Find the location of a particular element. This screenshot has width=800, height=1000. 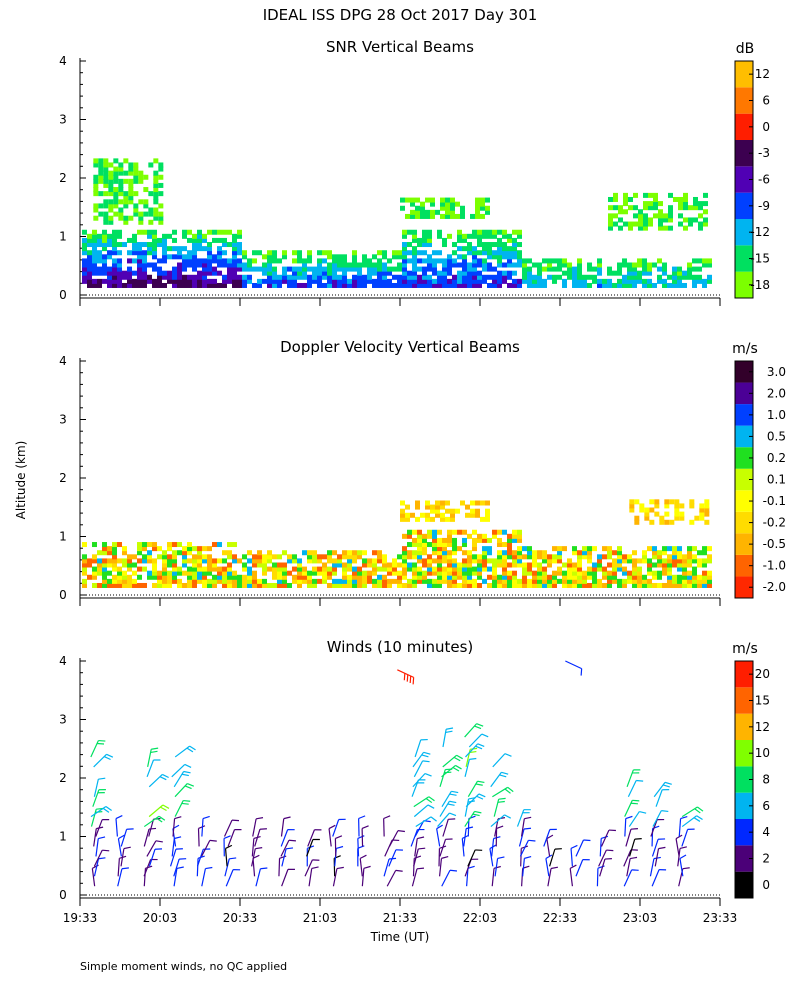

heatmap-cells is located at coordinates (397, 223).